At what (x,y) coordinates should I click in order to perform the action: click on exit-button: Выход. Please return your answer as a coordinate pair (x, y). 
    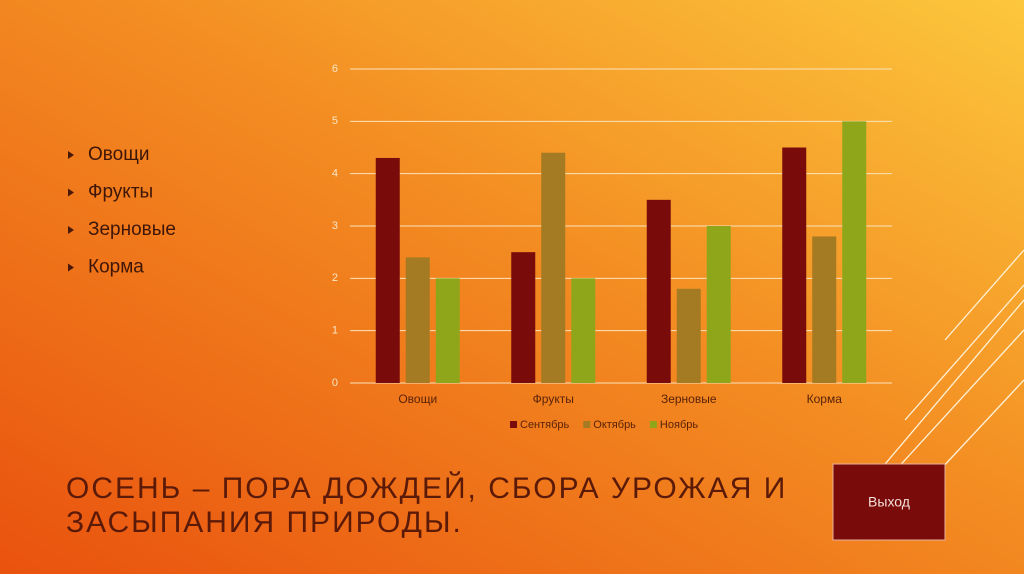
    Looking at the image, I should click on (889, 502).